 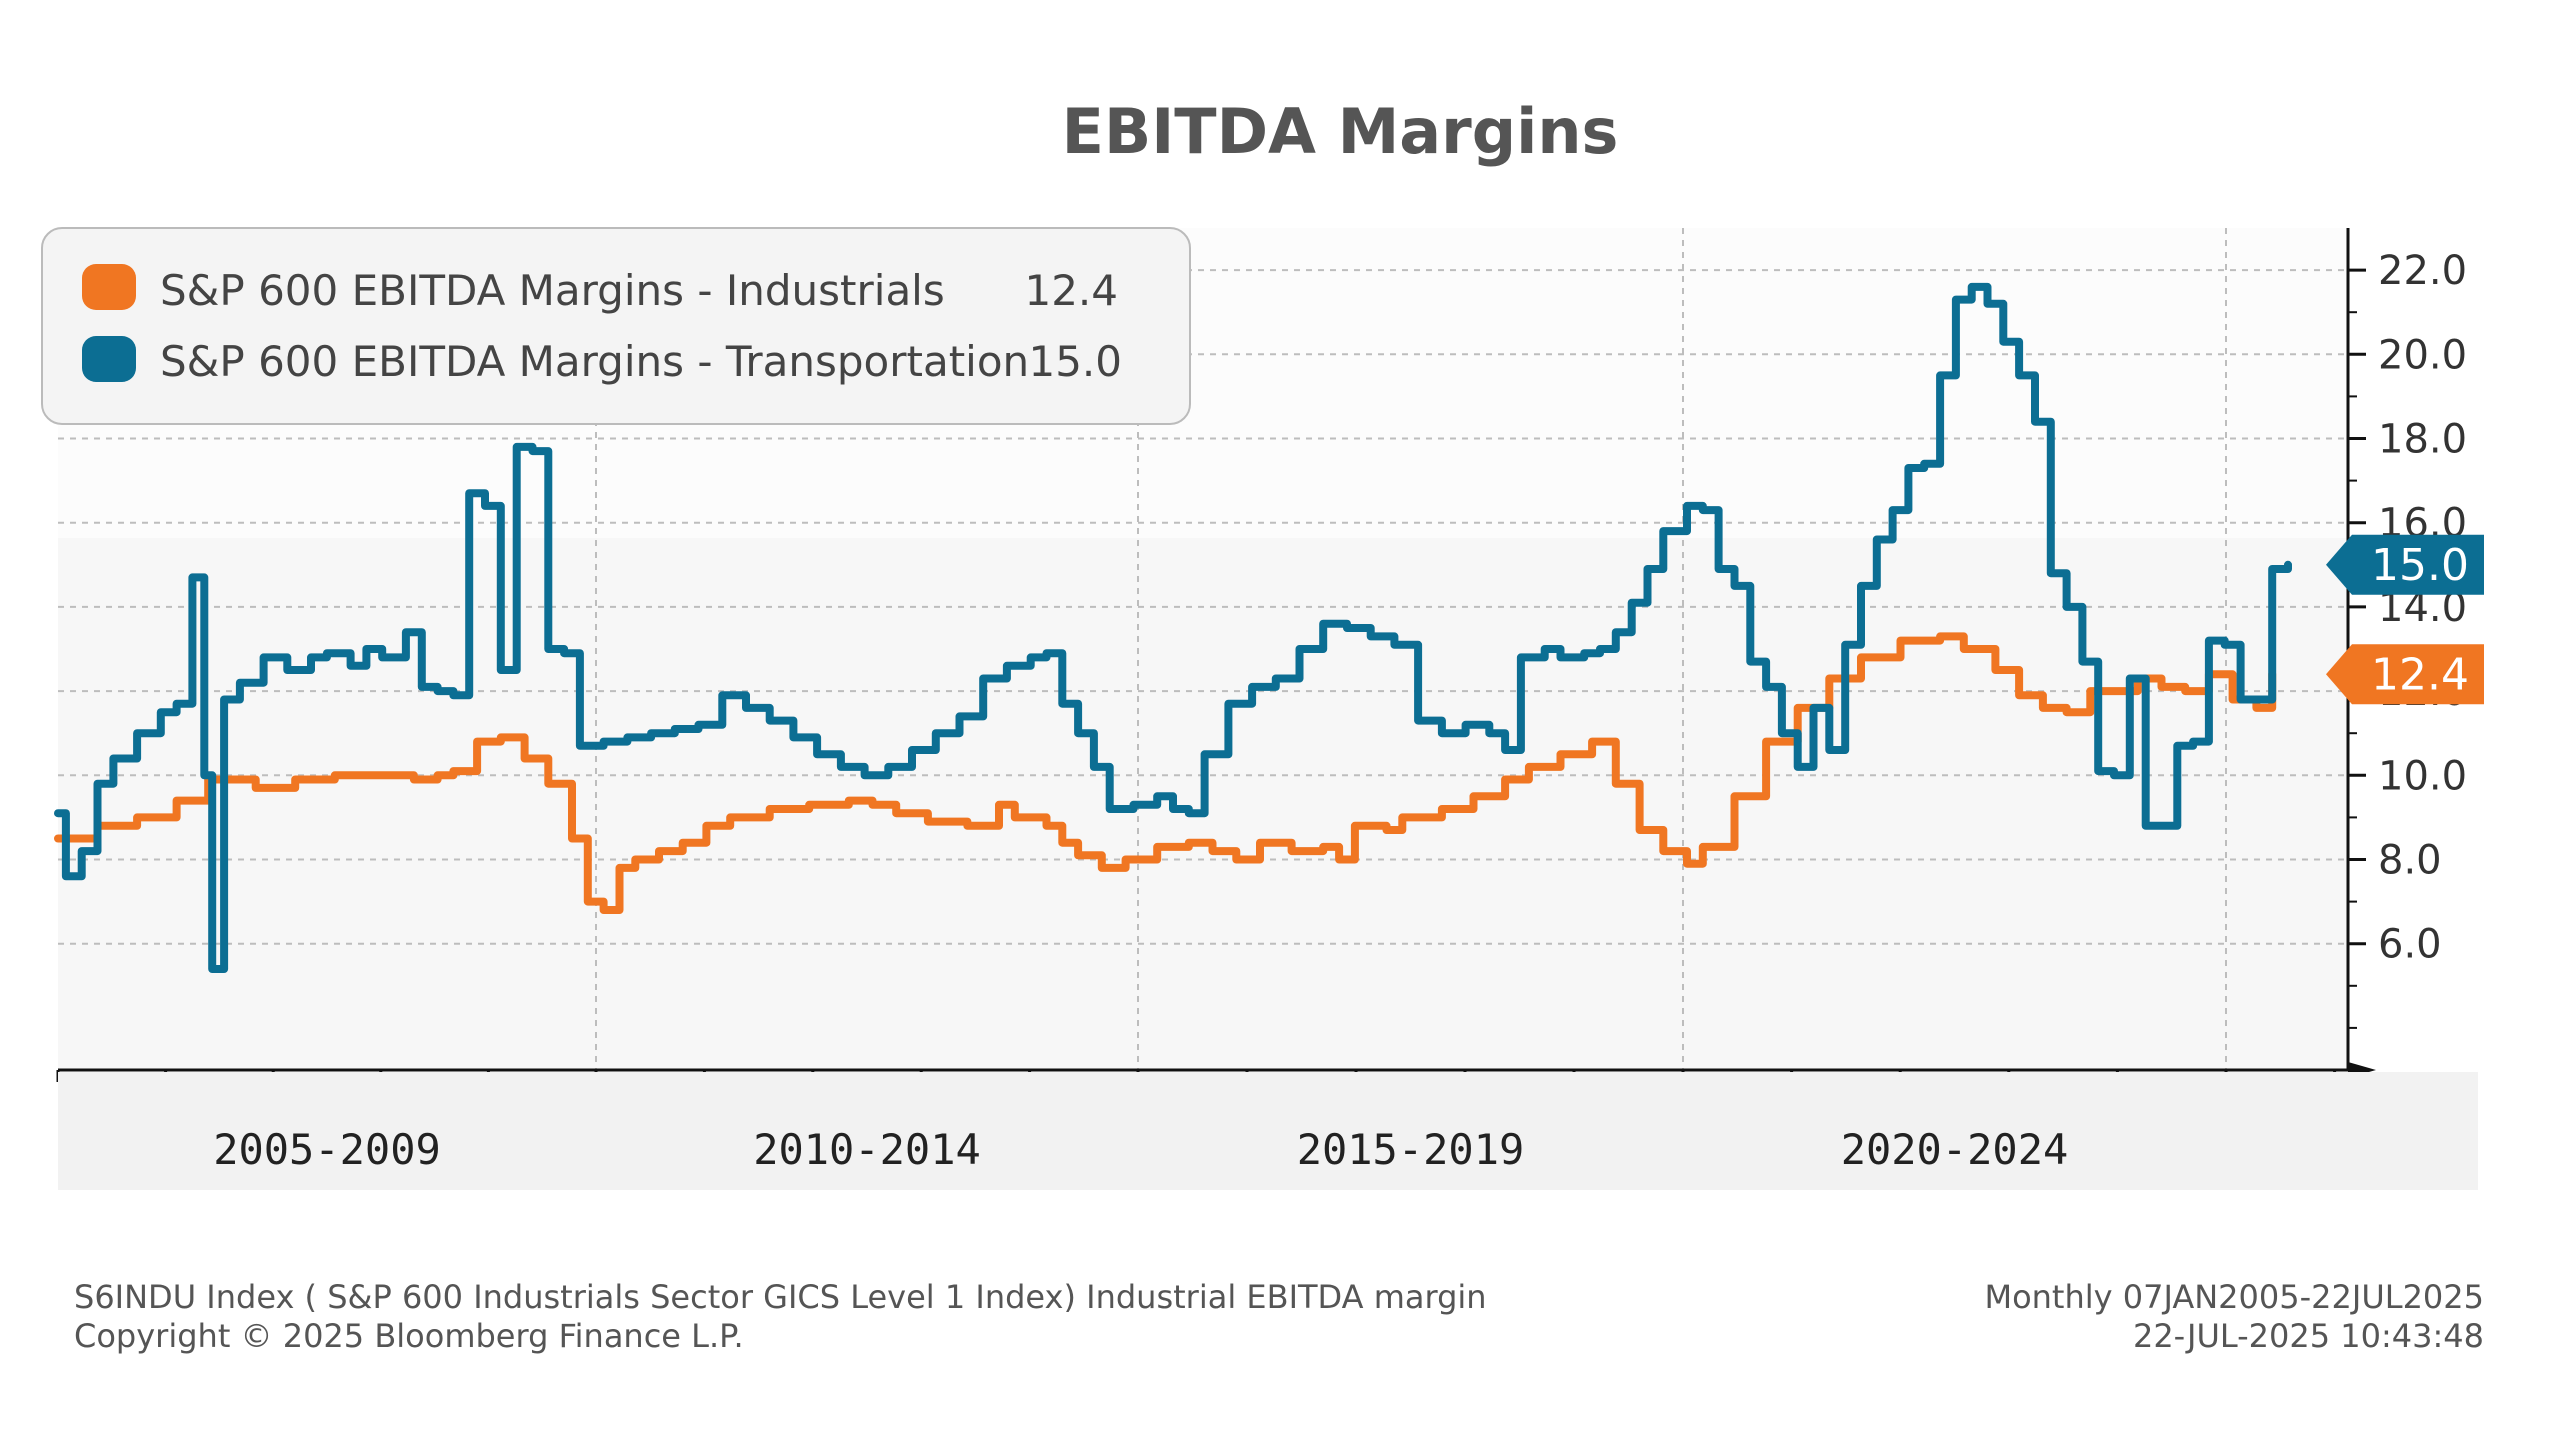 What do you see at coordinates (2420, 565) in the screenshot?
I see `last-value-label: 15.0` at bounding box center [2420, 565].